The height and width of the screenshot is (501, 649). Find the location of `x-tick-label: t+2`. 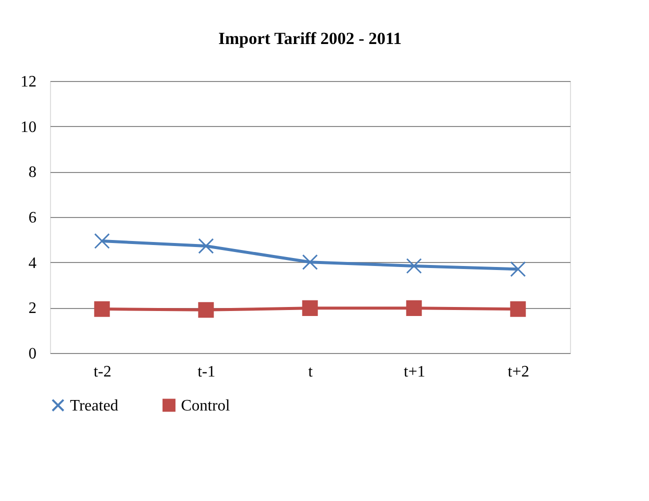

x-tick-label: t+2 is located at coordinates (519, 372).